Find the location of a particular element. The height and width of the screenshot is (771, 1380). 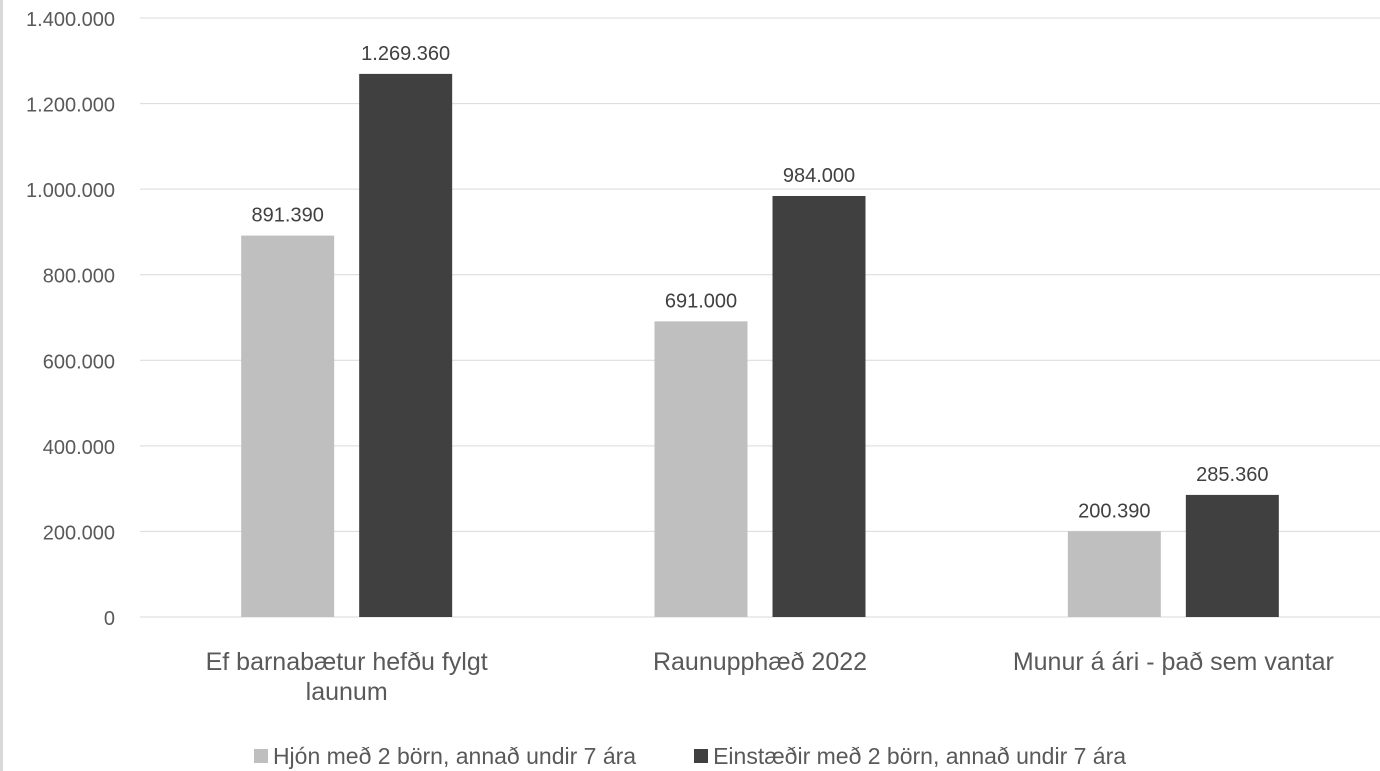

legend-label-series-1: Hjón með 2 börn, annað undir 7 ára is located at coordinates (454, 755).